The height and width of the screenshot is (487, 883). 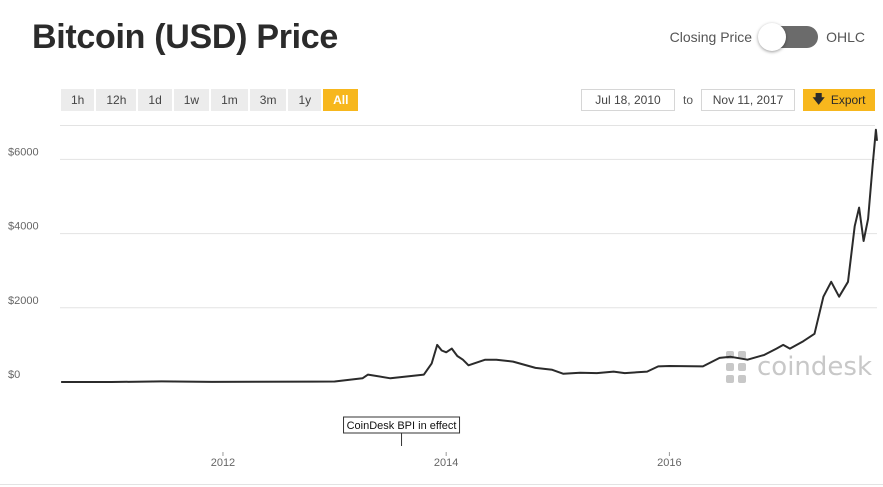 I want to click on watermark-text: coindesk, so click(x=814, y=367).